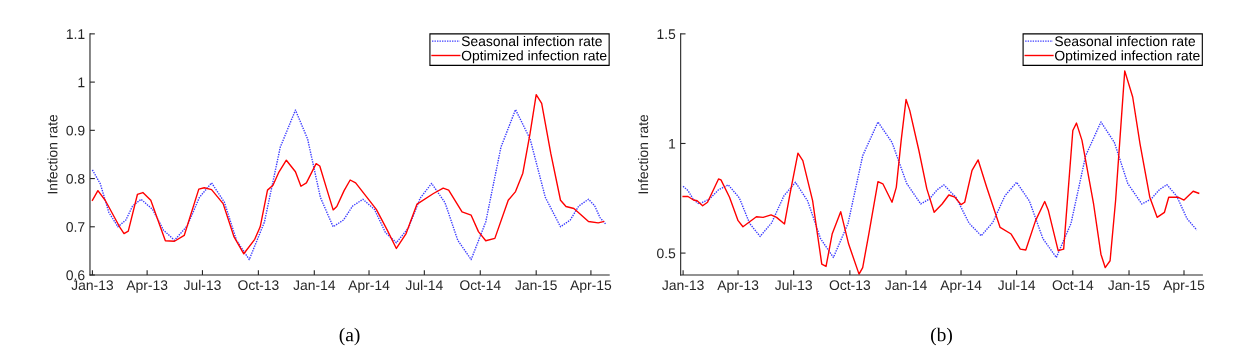 This screenshot has width=1248, height=351. I want to click on y-tick-label: 0.6, so click(75, 275).